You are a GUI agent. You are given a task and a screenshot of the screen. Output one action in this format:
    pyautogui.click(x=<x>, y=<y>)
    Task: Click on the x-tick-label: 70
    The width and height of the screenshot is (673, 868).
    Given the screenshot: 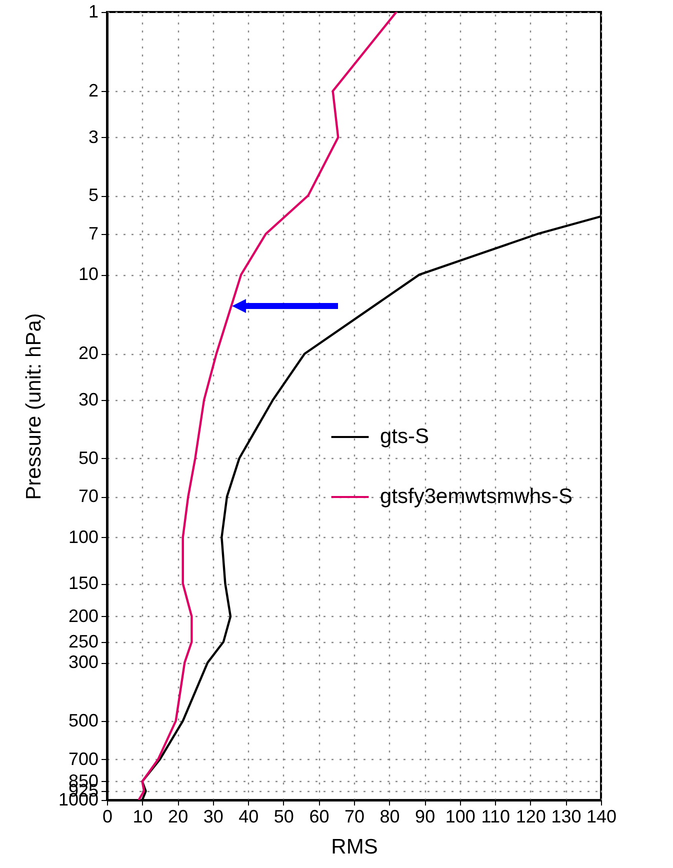 What is the action you would take?
    pyautogui.click(x=354, y=816)
    